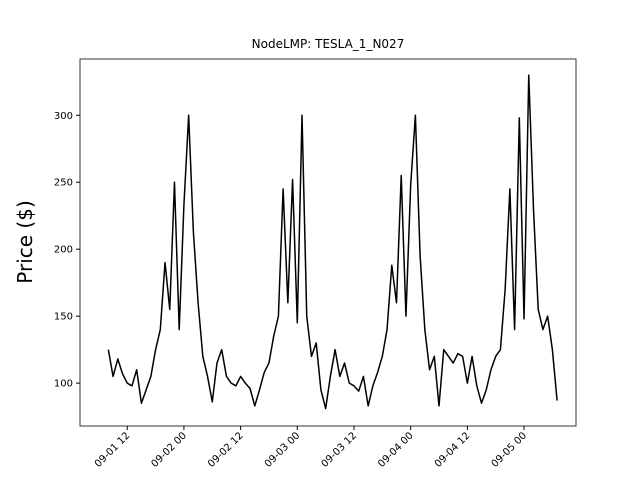  Describe the element at coordinates (328, 44) in the screenshot. I see `chart-title: NodeLMP: TESLA_1_N027` at that location.